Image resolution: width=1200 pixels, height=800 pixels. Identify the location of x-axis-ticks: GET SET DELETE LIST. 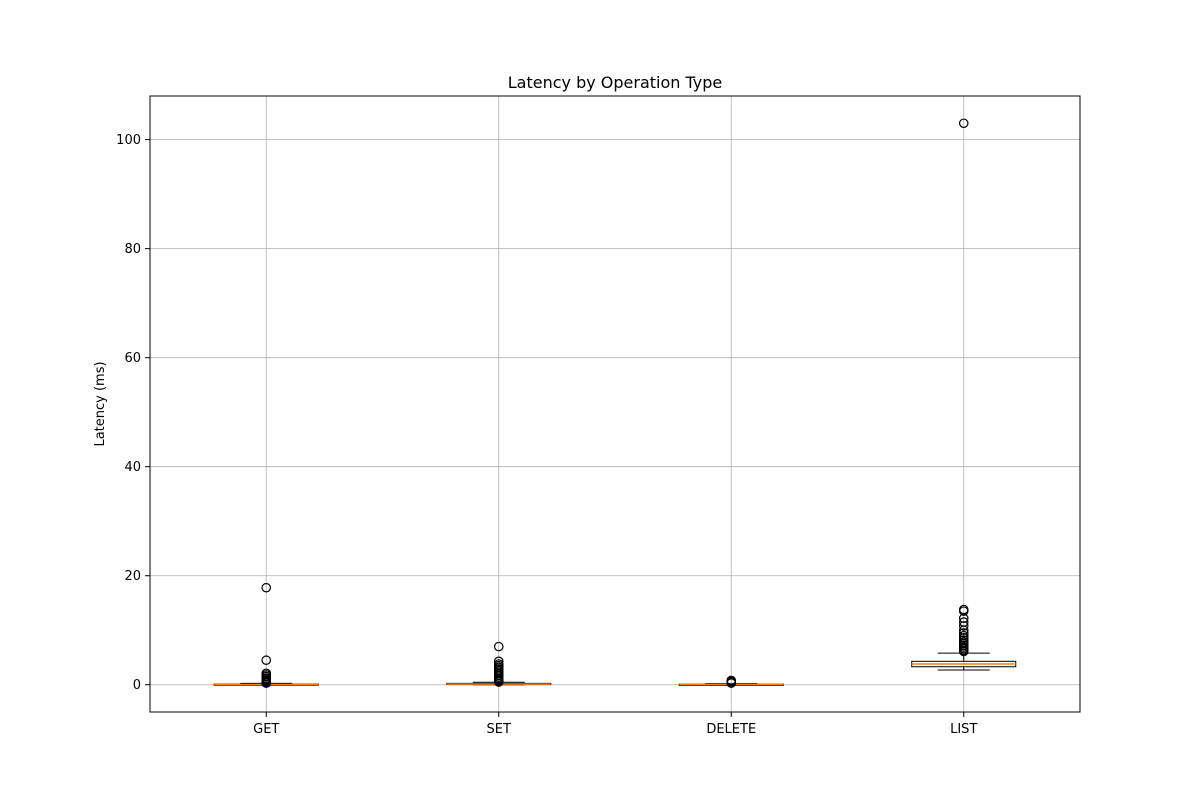
(615, 724).